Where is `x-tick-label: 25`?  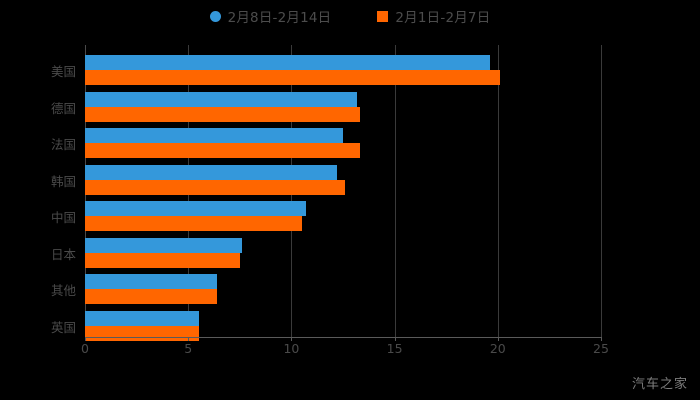 x-tick-label: 25 is located at coordinates (601, 348).